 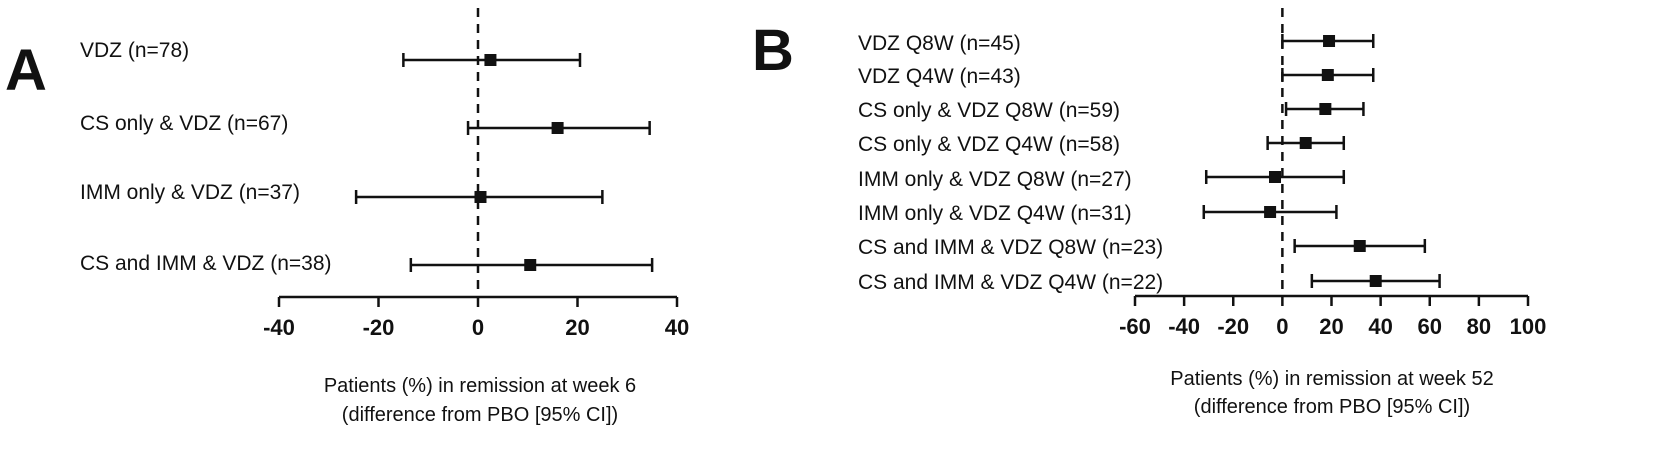 What do you see at coordinates (1135, 326) in the screenshot?
I see `x-tick-label: -60` at bounding box center [1135, 326].